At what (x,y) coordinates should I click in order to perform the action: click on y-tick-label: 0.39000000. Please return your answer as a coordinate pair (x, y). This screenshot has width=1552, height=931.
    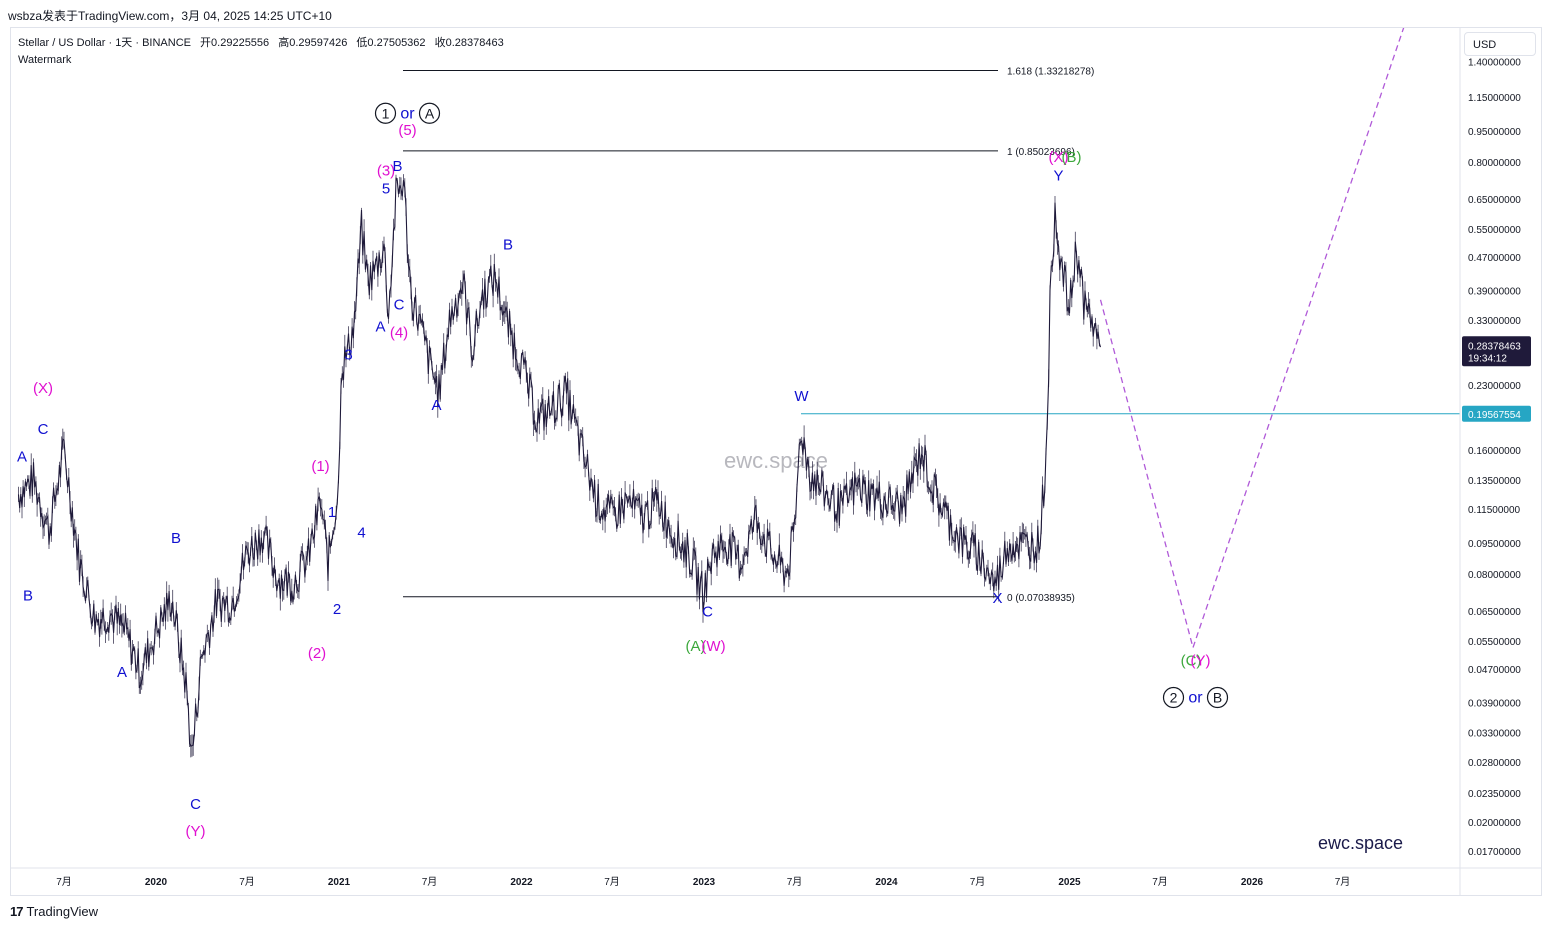
    Looking at the image, I should click on (1494, 291).